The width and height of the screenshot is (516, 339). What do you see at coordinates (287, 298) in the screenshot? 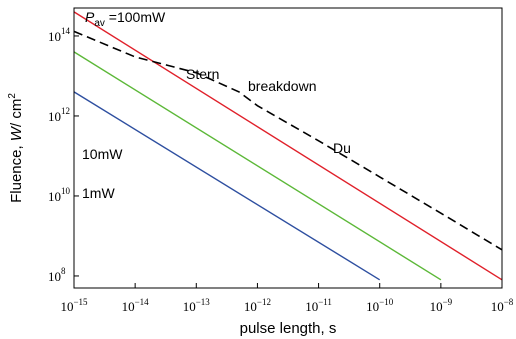
I see `x-ticks: 10⁻¹⁵ 10⁻¹⁴ 10⁻¹³ 10⁻¹² 10⁻¹¹ 10⁻¹⁰ 10⁻⁹ 10⁻⁸` at bounding box center [287, 298].